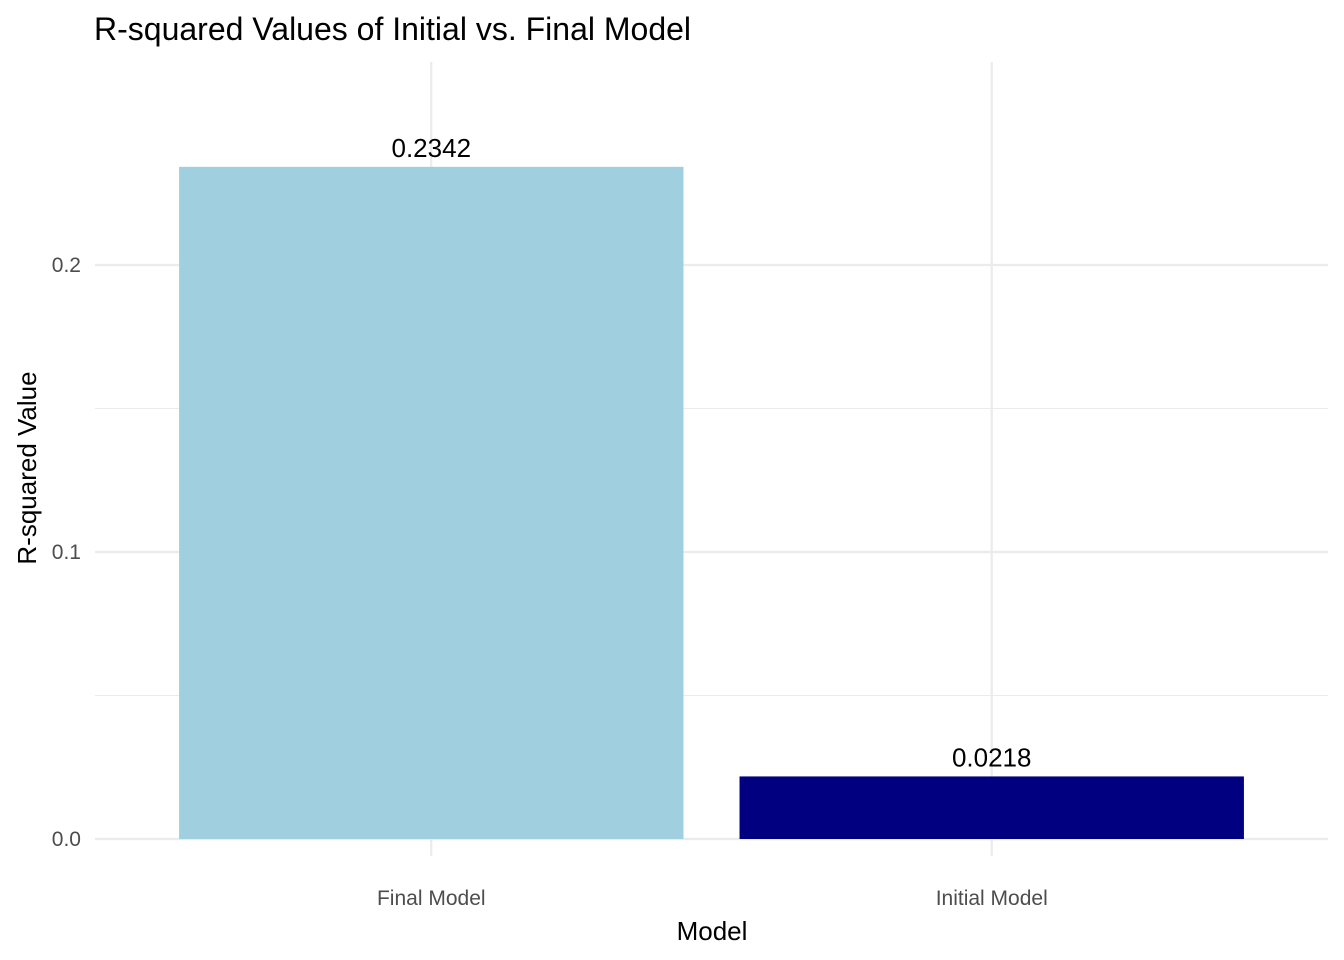 This screenshot has height=960, width=1344. I want to click on bar-initial-model, so click(991, 807).